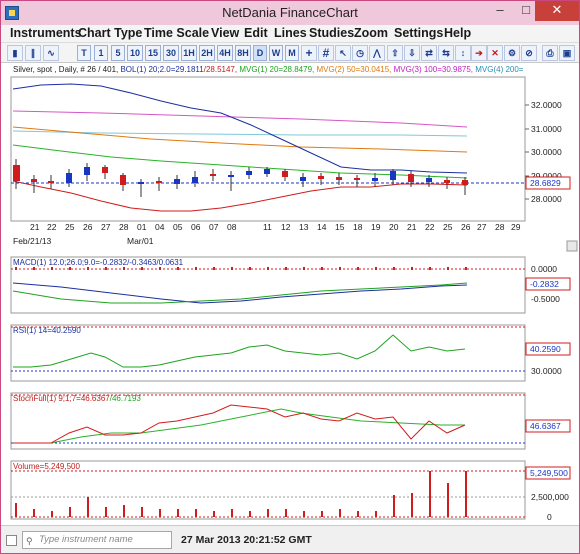  What do you see at coordinates (495, 53) in the screenshot?
I see `delete-icon: ✕` at bounding box center [495, 53].